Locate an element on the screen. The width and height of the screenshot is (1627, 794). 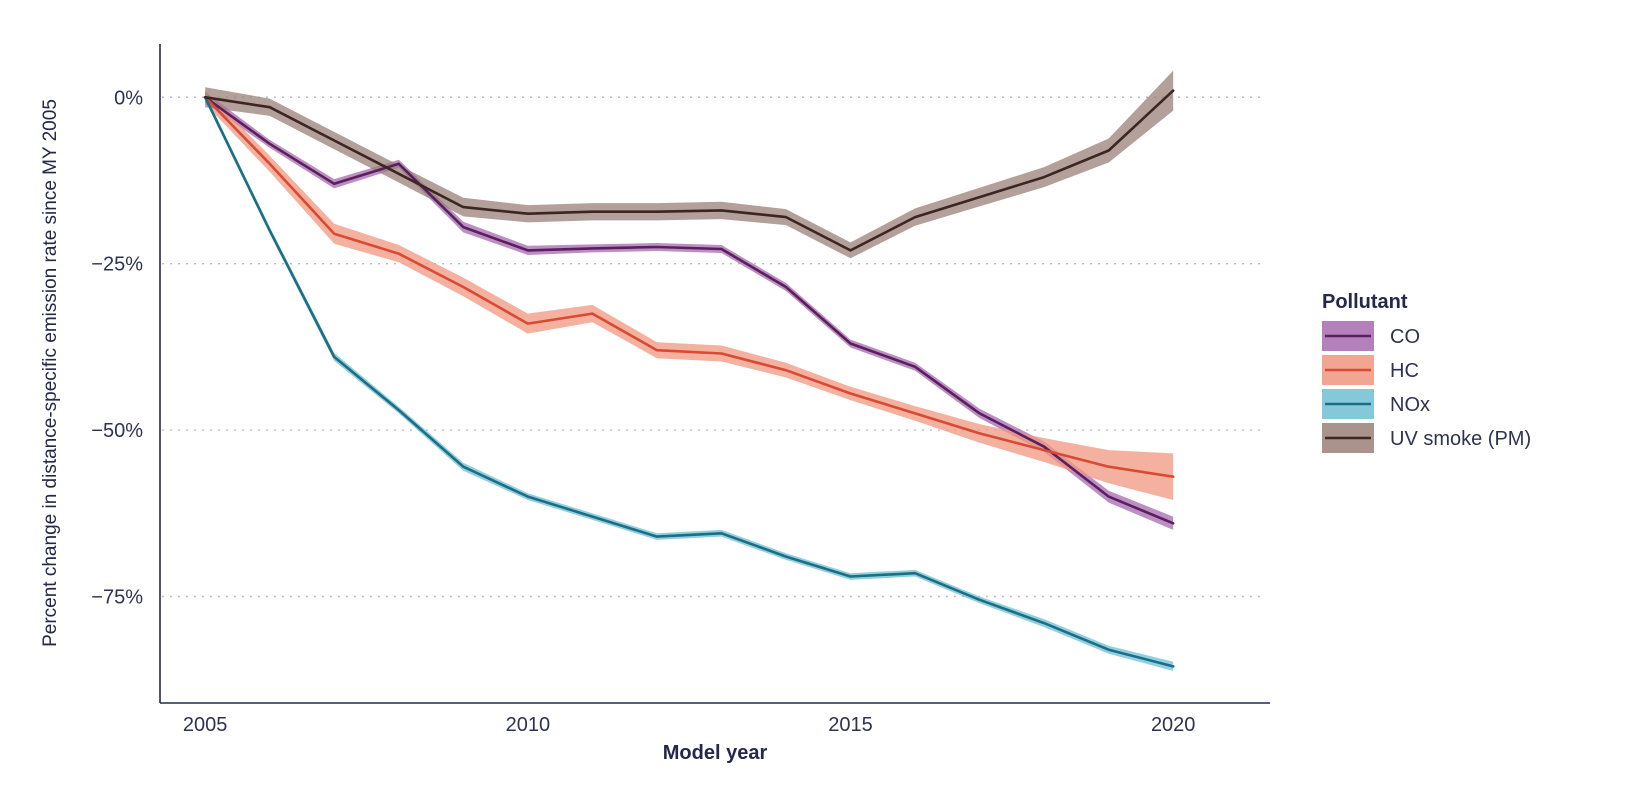
x-tick-label: 2015 is located at coordinates (850, 725).